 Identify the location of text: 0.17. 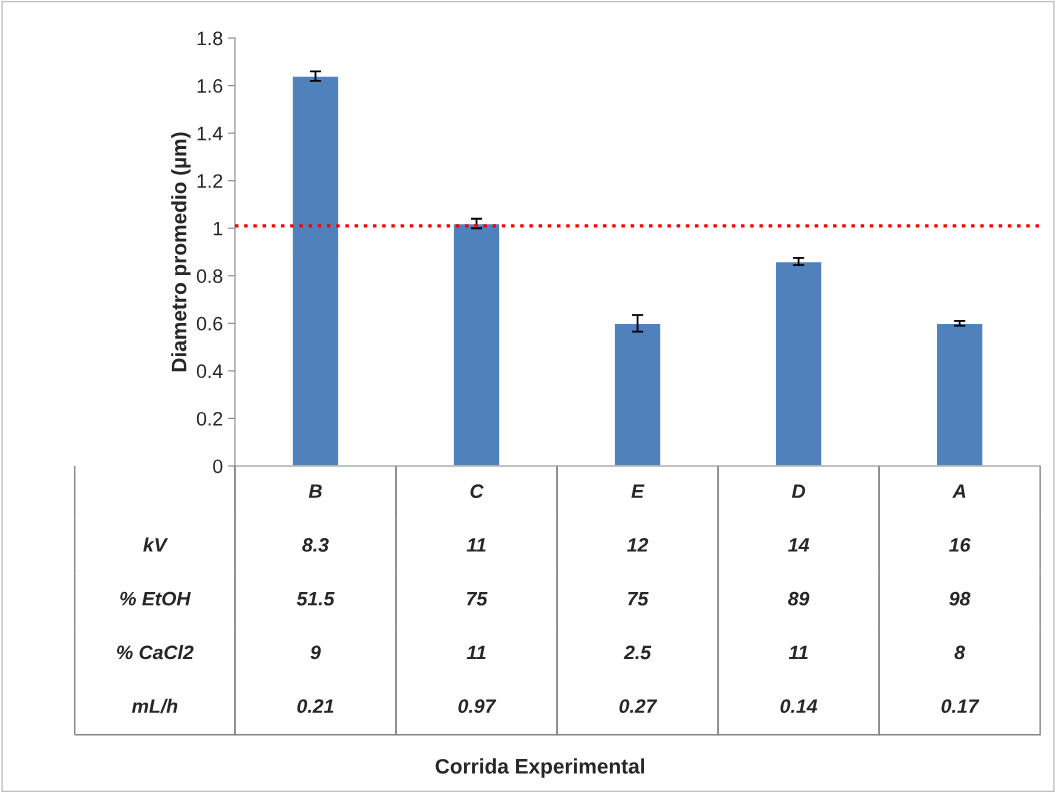
(960, 706).